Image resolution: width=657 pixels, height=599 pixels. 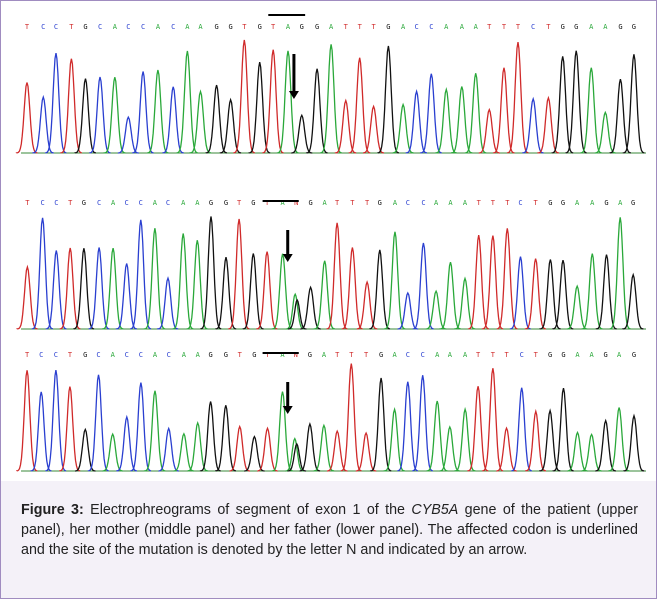 What do you see at coordinates (52, 510) in the screenshot?
I see `caption-label: Figure 3:` at bounding box center [52, 510].